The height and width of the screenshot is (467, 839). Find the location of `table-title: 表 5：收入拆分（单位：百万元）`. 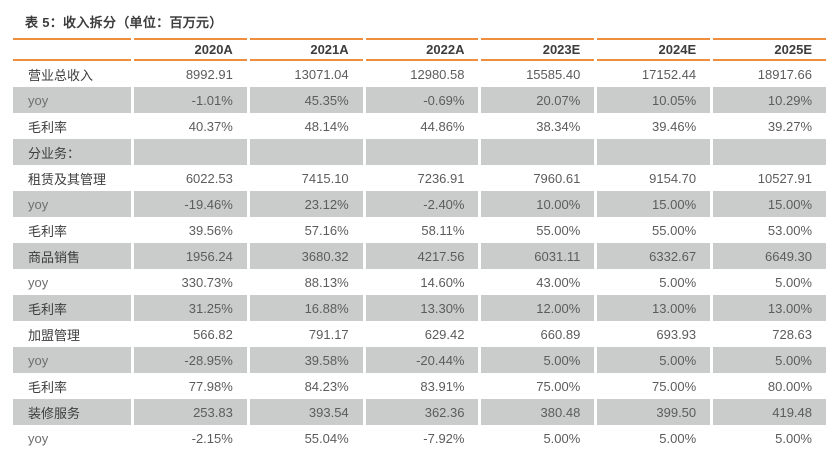

table-title: 表 5：收入拆分（单位：百万元） is located at coordinates (124, 22).